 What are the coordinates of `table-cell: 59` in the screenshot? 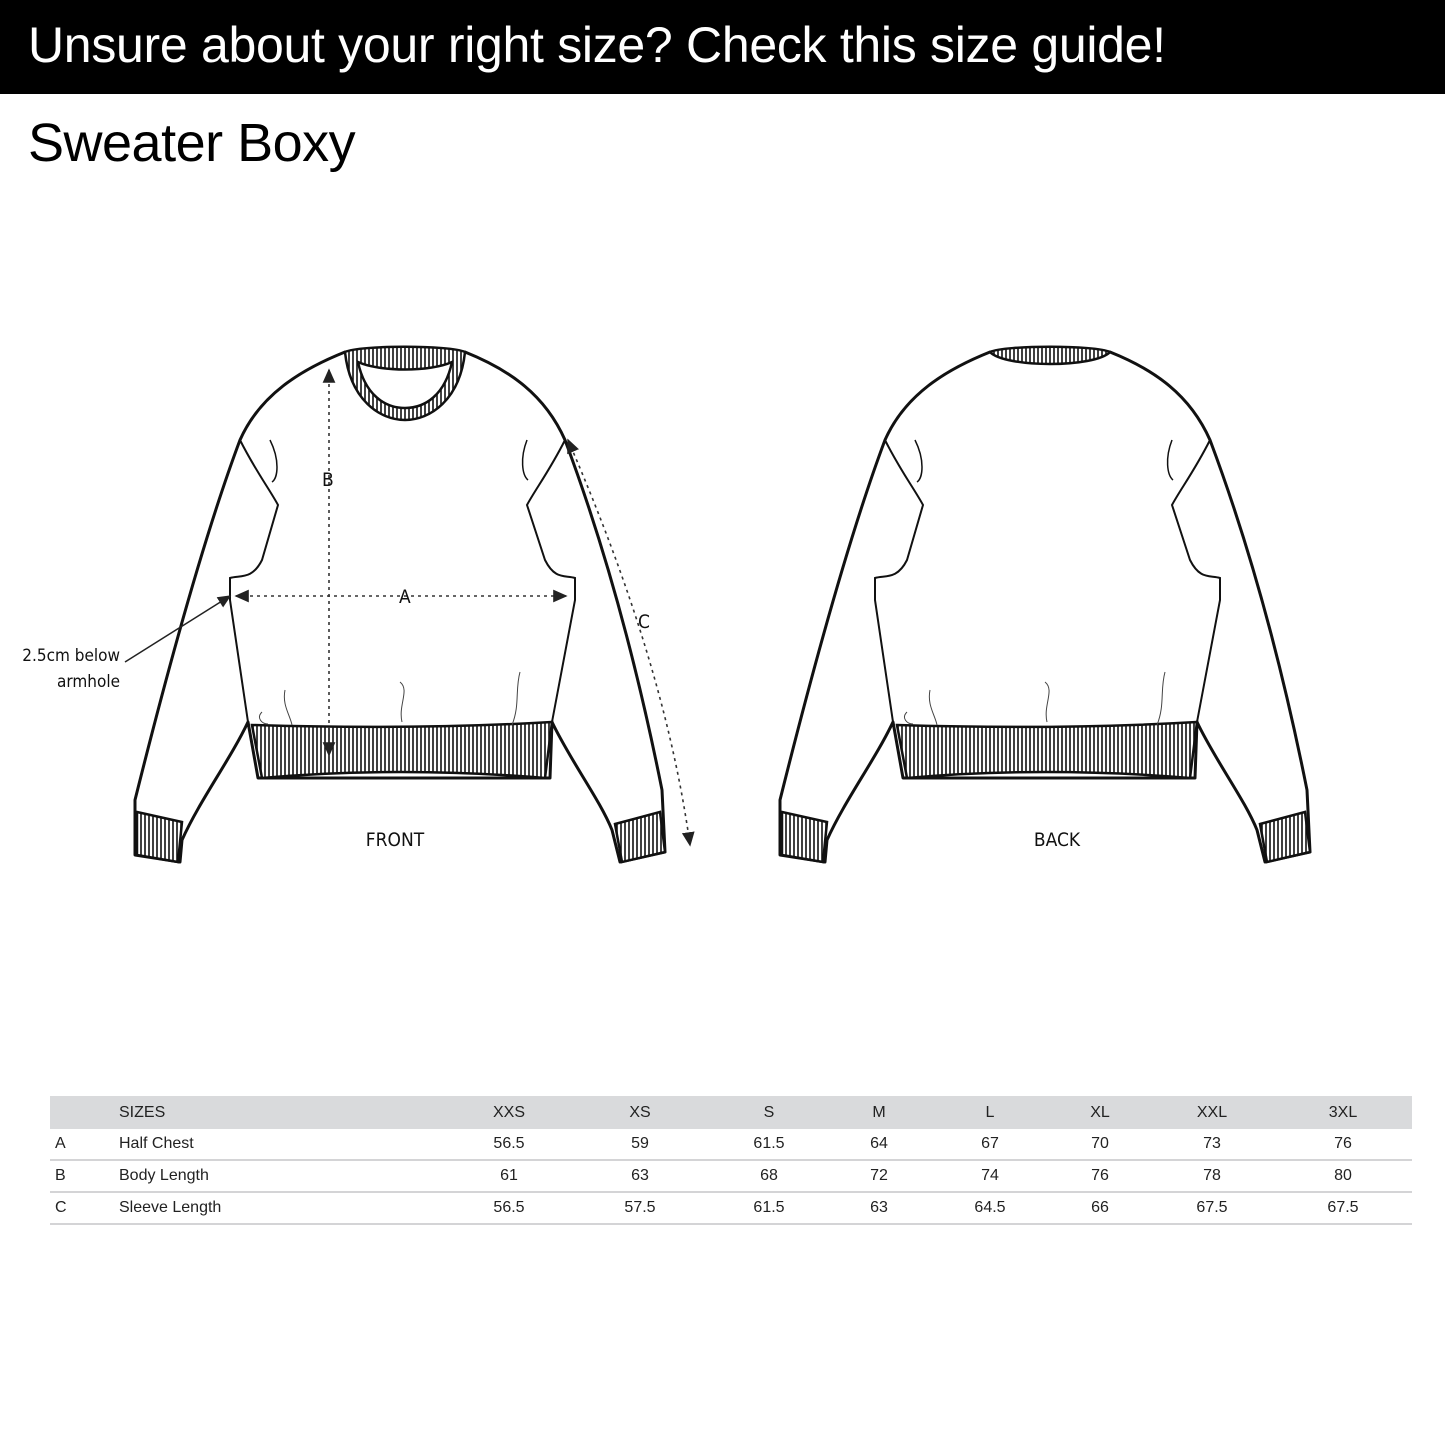 It's located at (640, 1143).